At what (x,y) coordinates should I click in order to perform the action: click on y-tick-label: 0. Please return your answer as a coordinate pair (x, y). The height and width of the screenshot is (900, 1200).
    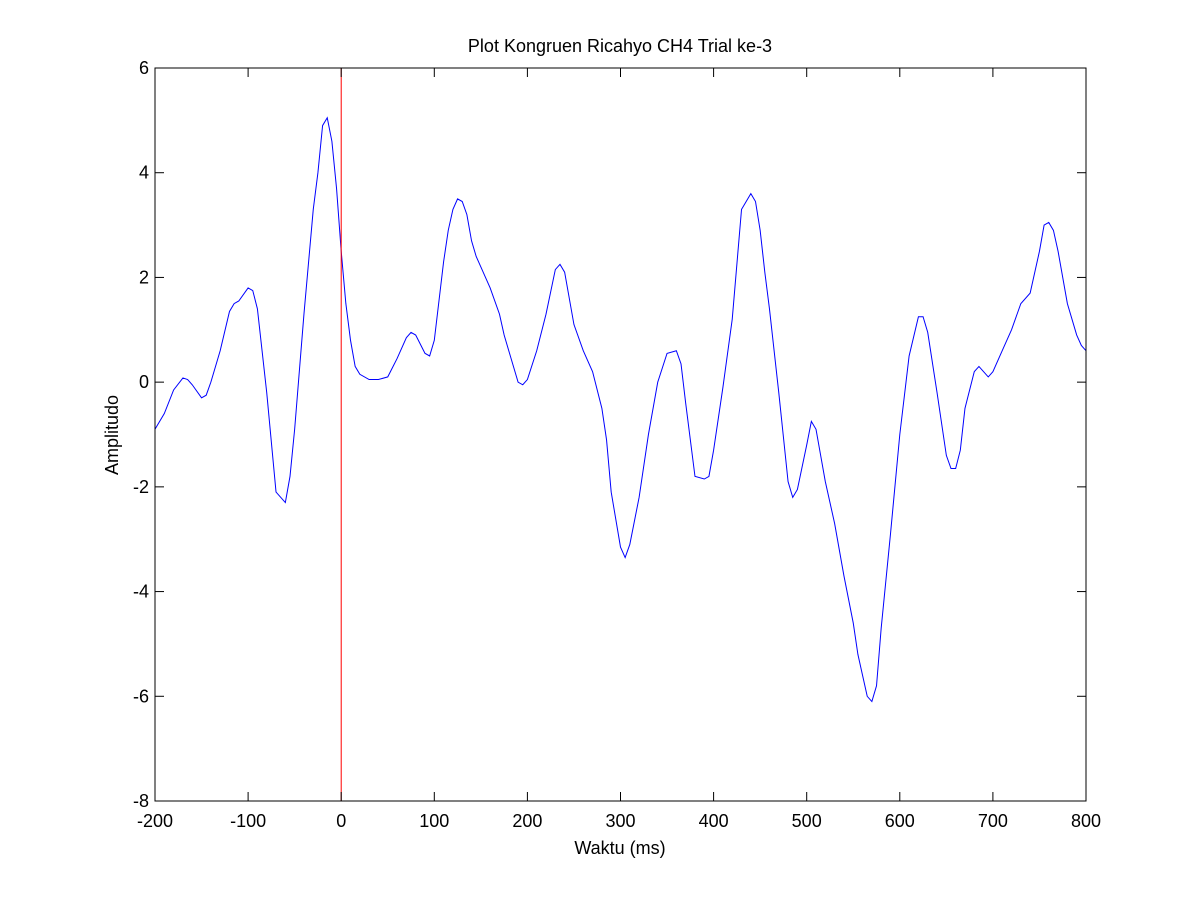
    Looking at the image, I should click on (144, 382).